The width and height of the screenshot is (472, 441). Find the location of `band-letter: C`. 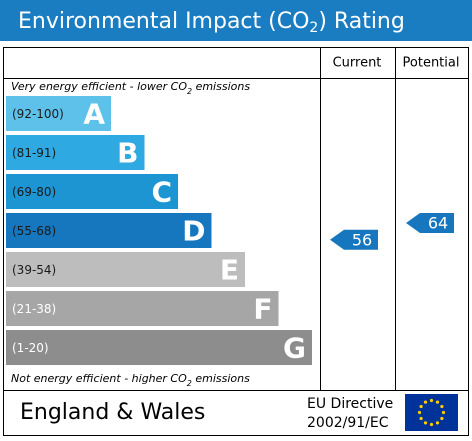

band-letter: C is located at coordinates (161, 192).